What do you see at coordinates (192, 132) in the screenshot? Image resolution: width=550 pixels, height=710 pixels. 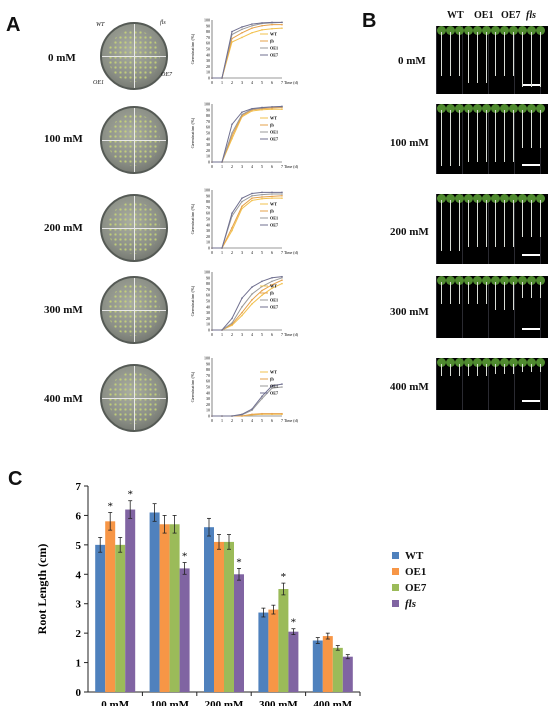 I see `y-axis-label: Germination (%)` at bounding box center [192, 132].